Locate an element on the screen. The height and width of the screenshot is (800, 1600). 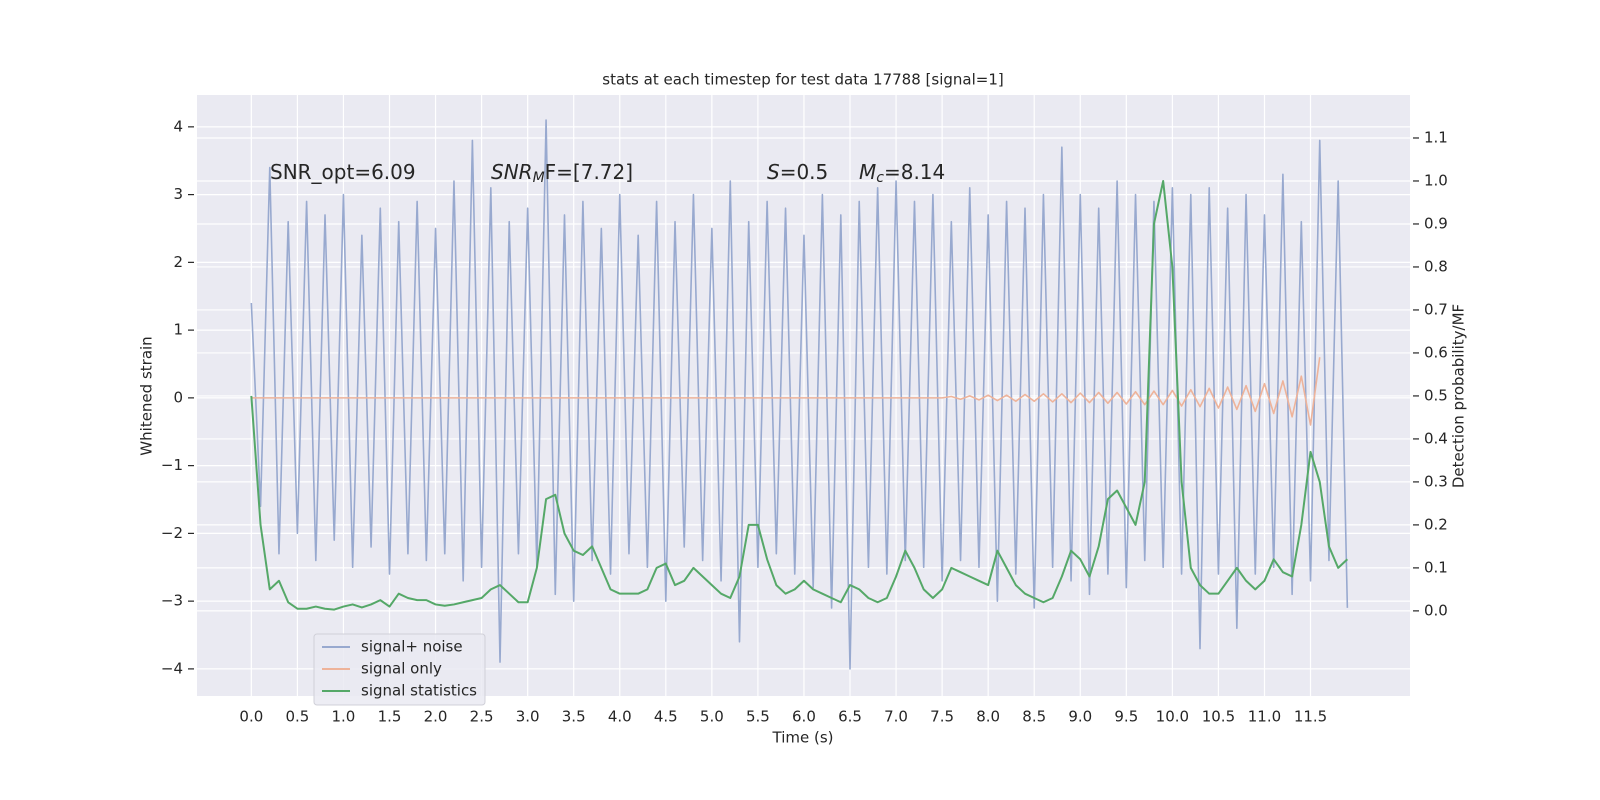
x-tick-label: 2.5 is located at coordinates (482, 717).